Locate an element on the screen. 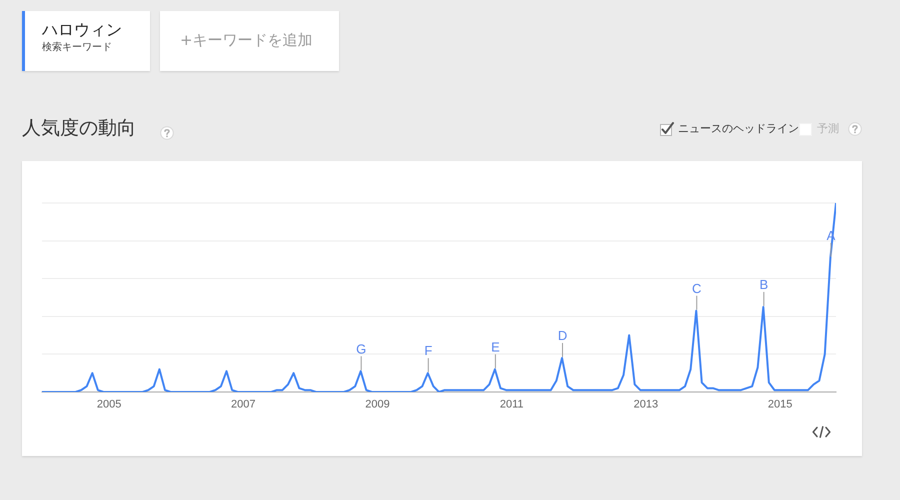 This screenshot has height=500, width=900. text: 予測 is located at coordinates (828, 129).